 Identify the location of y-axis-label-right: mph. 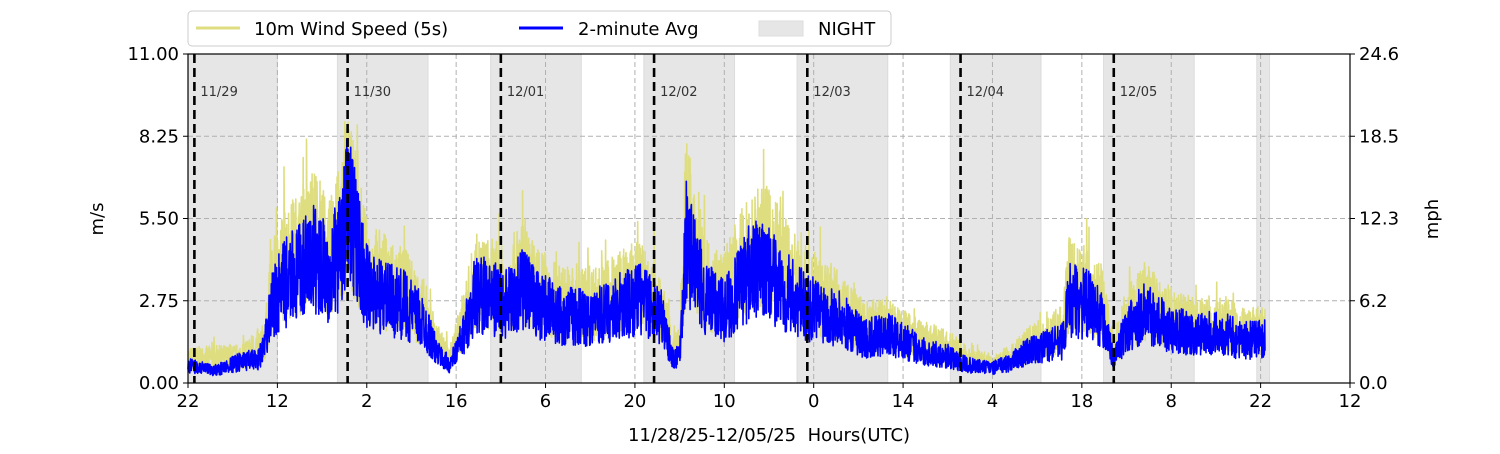
(1432, 219).